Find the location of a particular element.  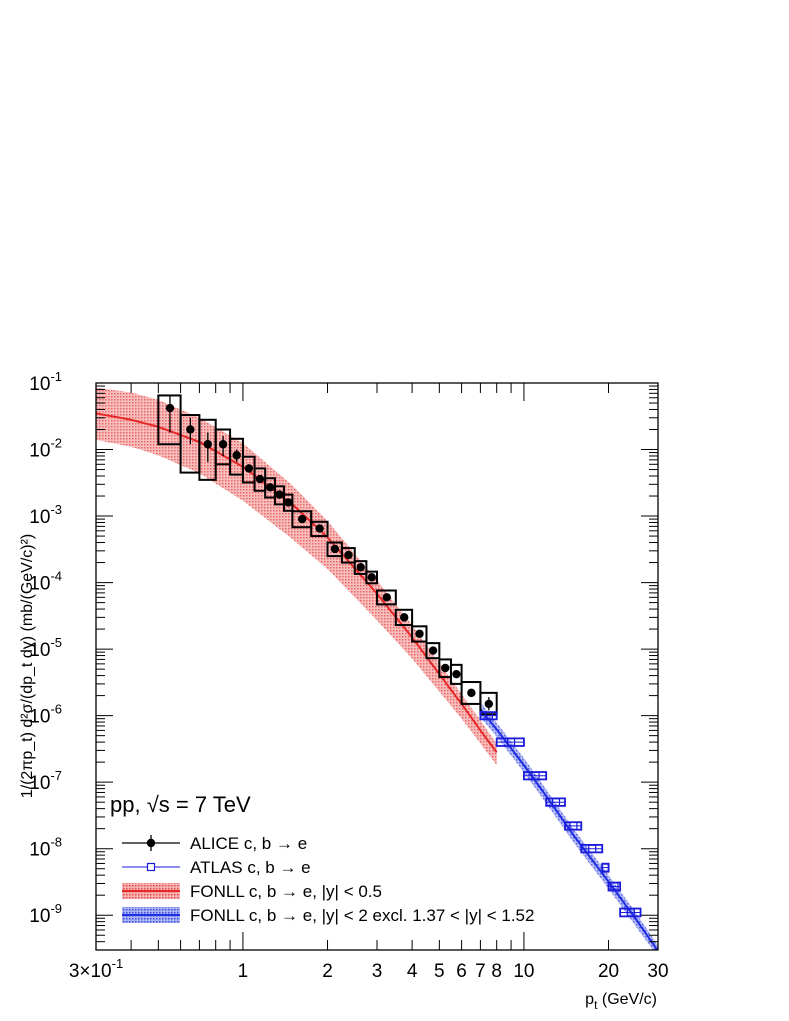

x-tick-label-base-8: 8 is located at coordinates (496, 971).